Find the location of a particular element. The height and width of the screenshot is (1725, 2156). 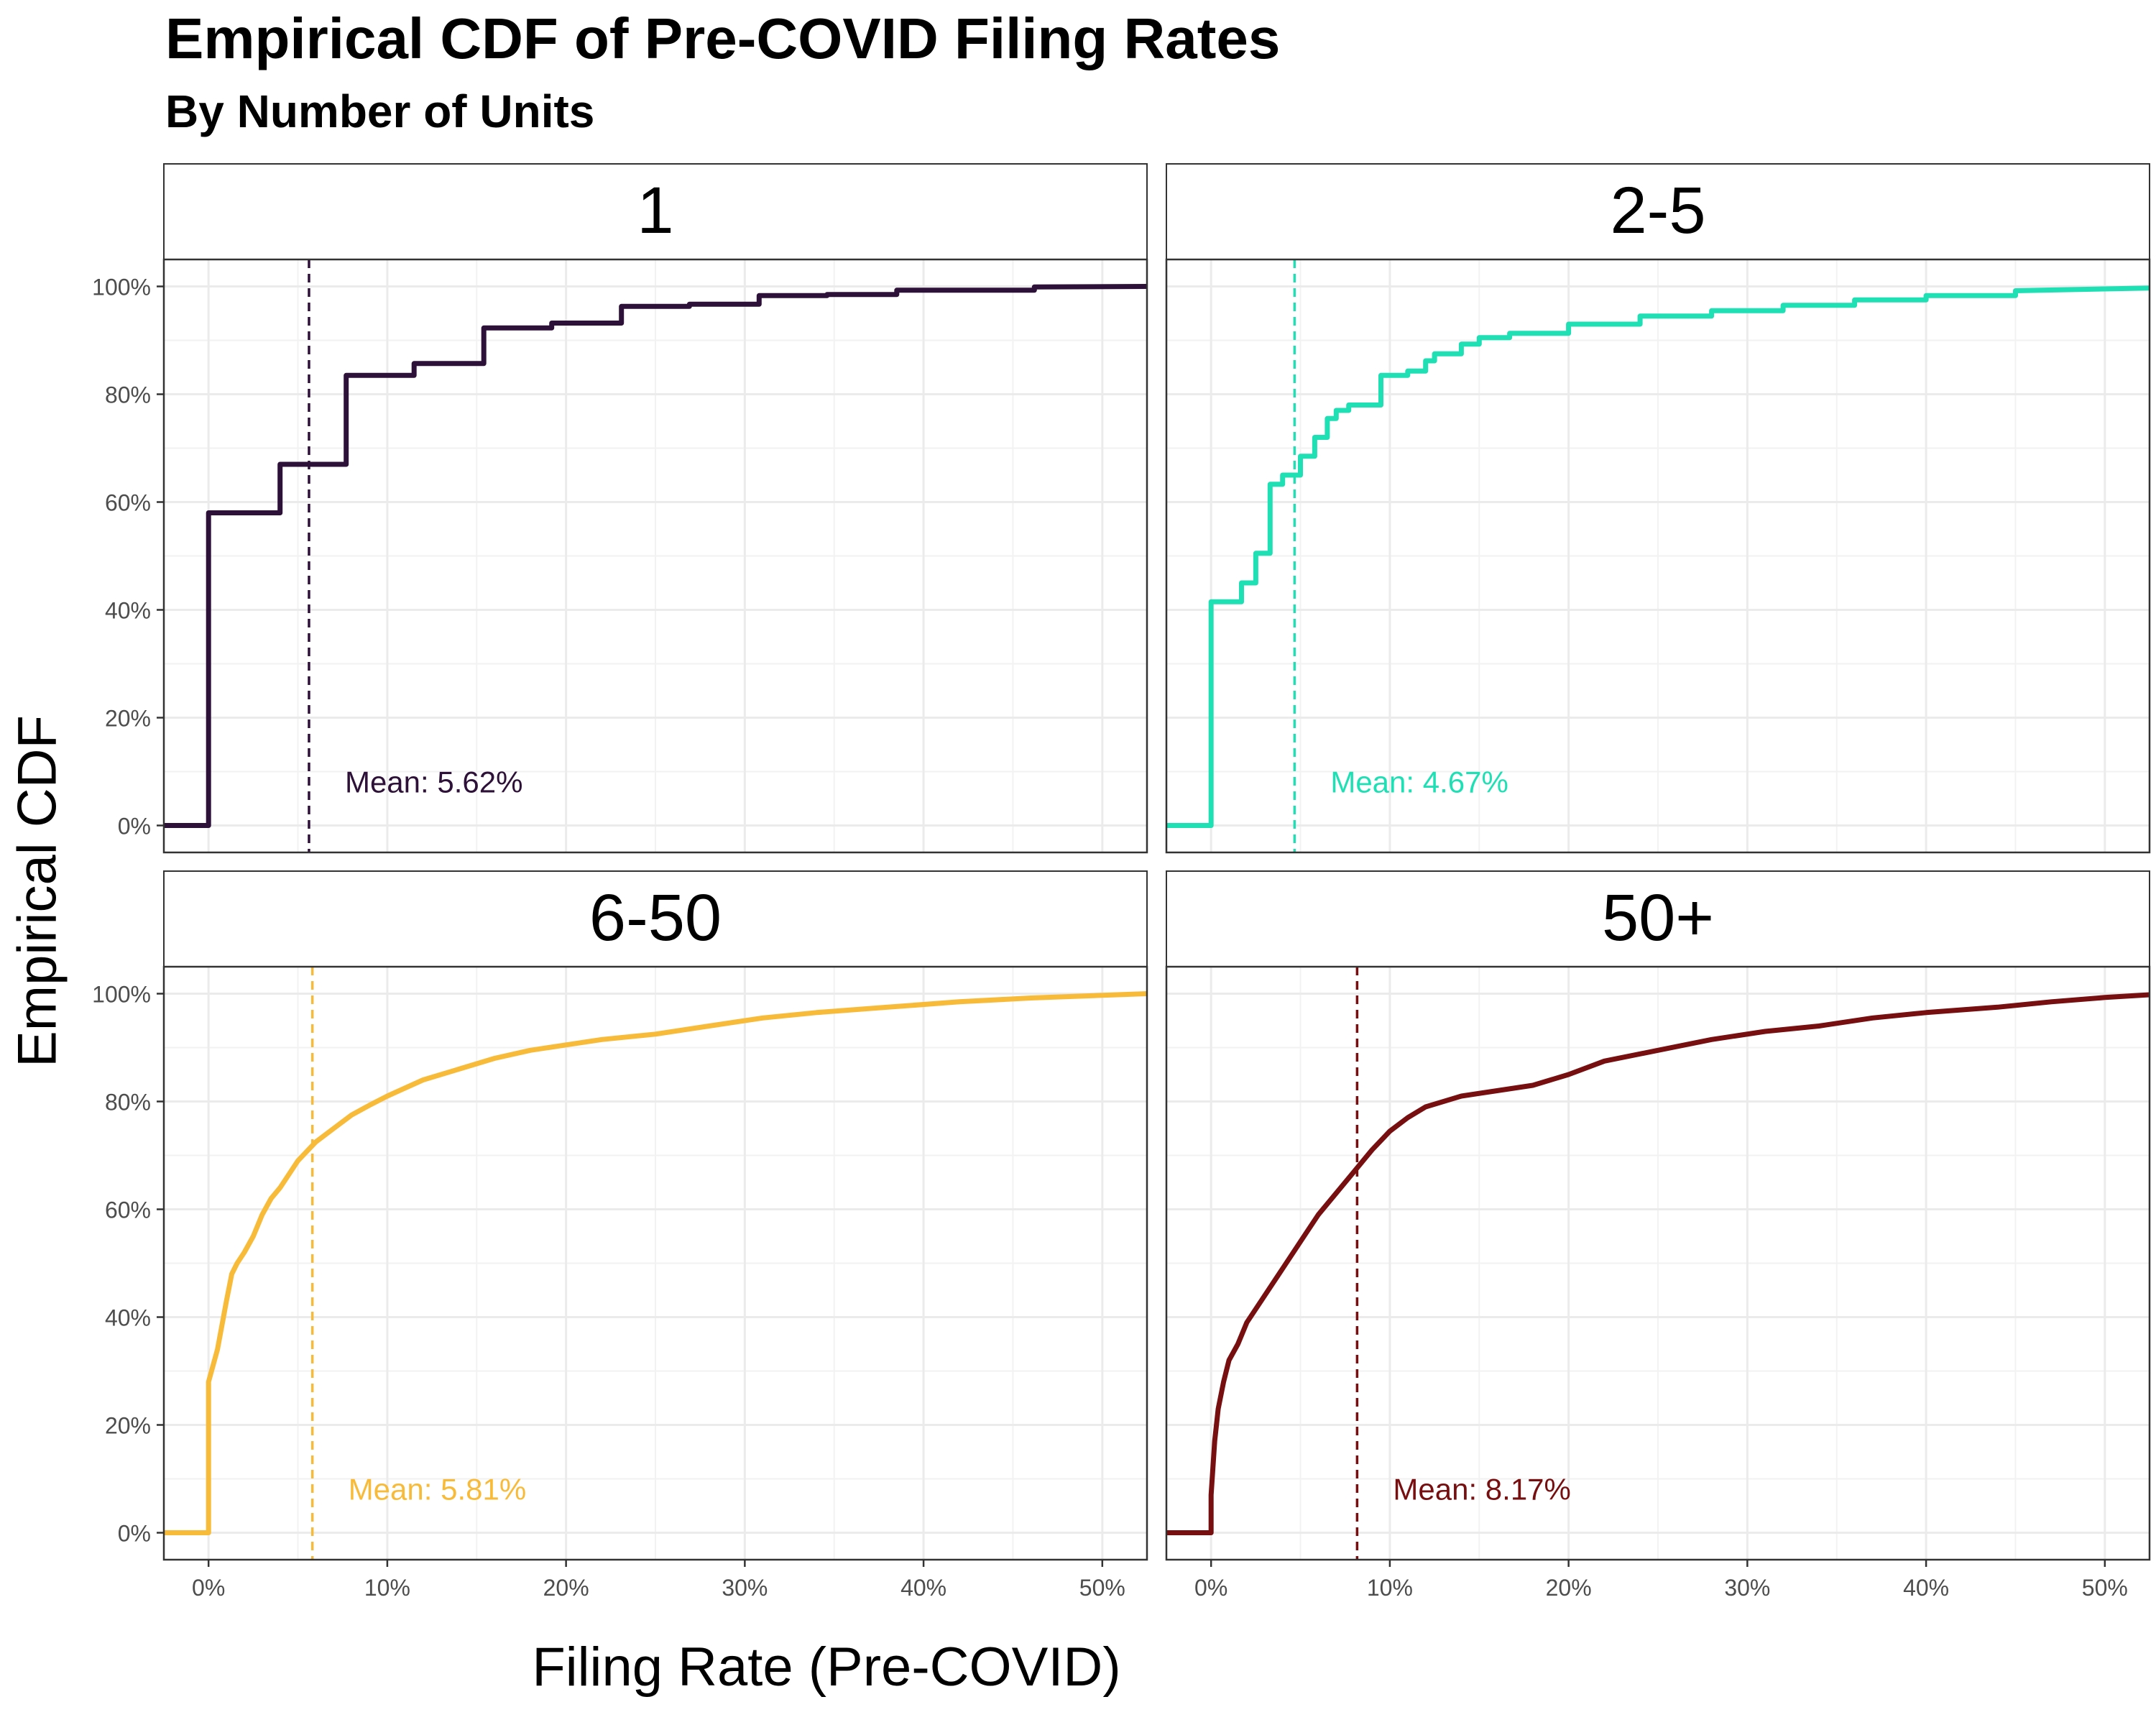

mean-label: Mean: 5.62% is located at coordinates (434, 782).